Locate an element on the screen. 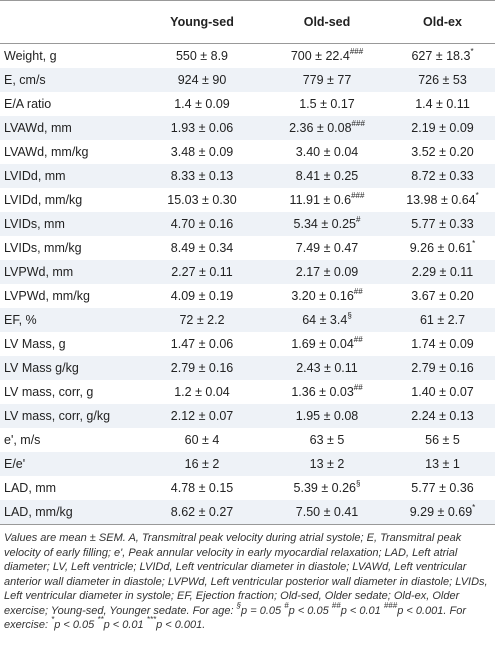 Image resolution: width=495 pixels, height=656 pixels. cell: 13 ± 1 is located at coordinates (442, 464).